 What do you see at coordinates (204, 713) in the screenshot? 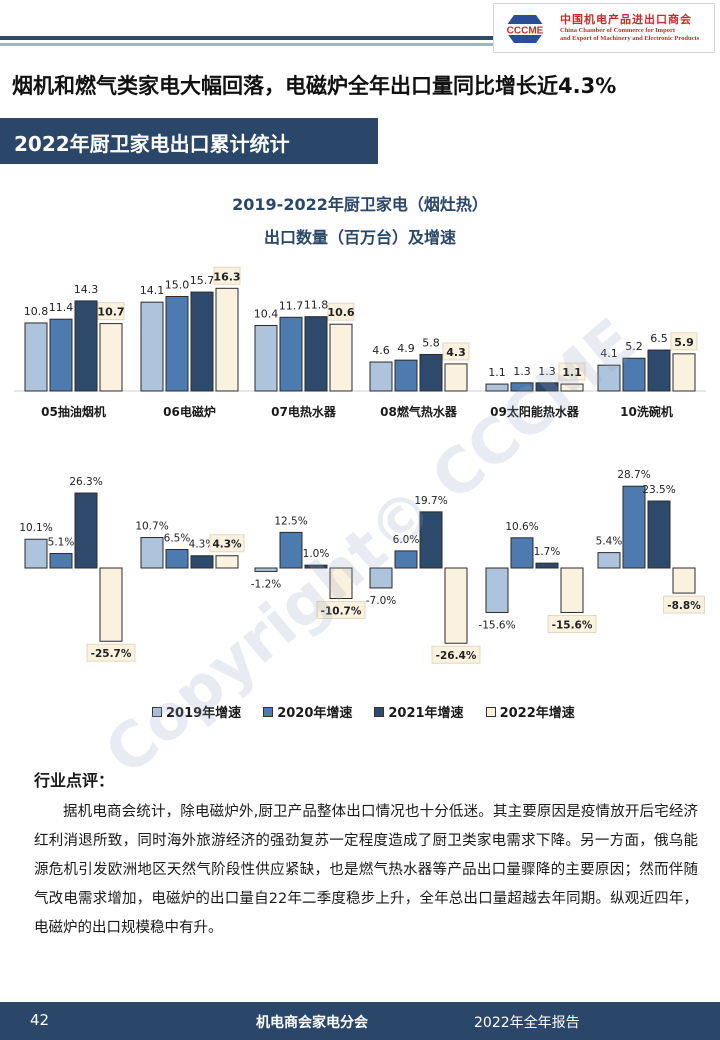
I see `legend-label: 2019年增速` at bounding box center [204, 713].